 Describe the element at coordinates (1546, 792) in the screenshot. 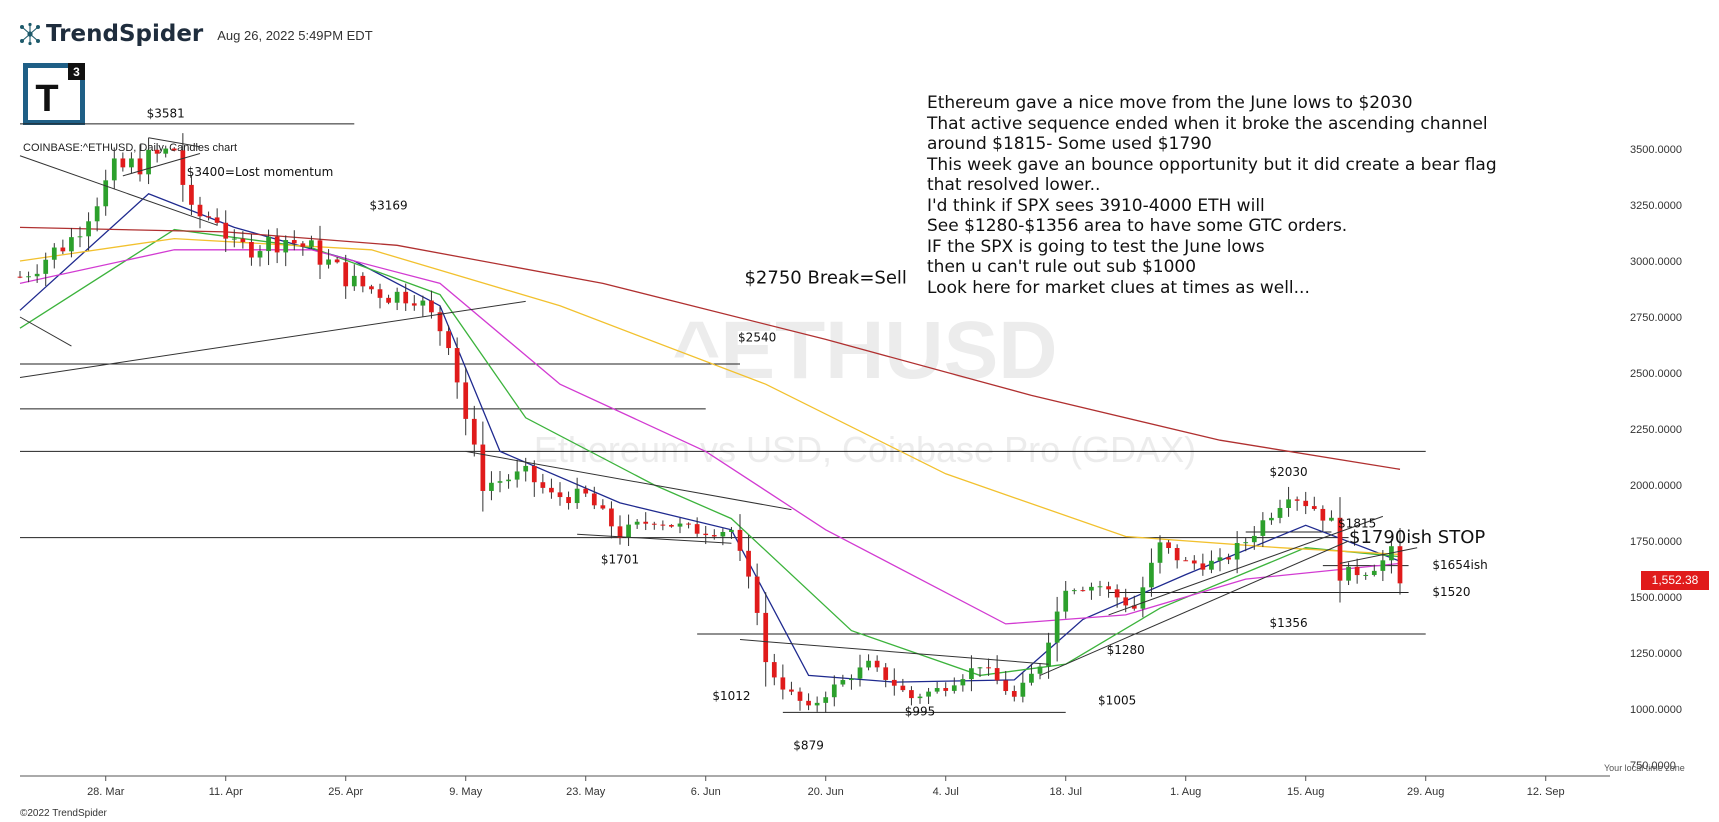

I see `x-tick-label: 12. Sep` at that location.